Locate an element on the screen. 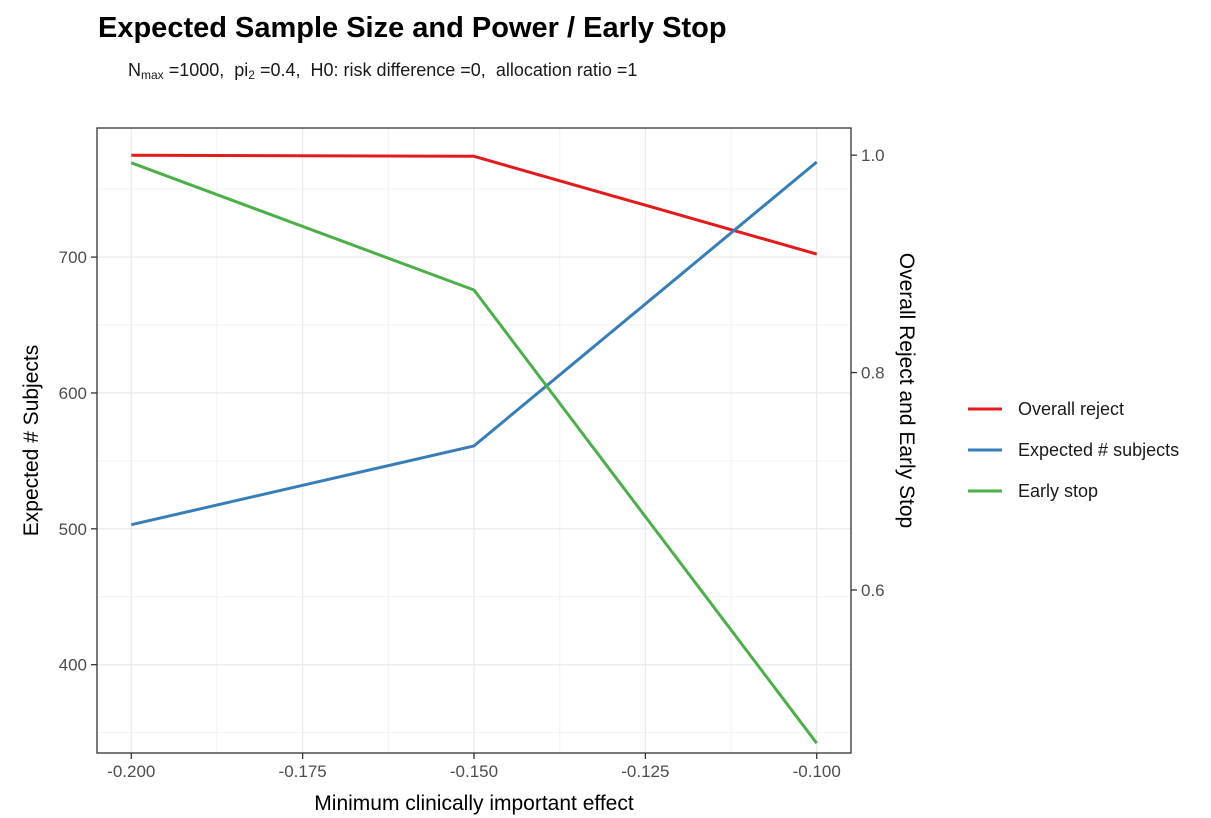 The width and height of the screenshot is (1211, 818). legend-label-1: Expected # subjects is located at coordinates (1098, 450).